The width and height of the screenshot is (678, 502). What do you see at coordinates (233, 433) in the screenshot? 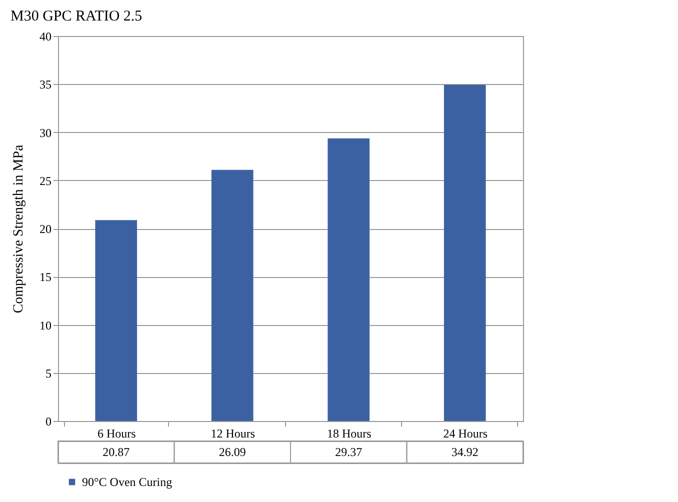
I see `x-tick-label: 12 Hours` at bounding box center [233, 433].